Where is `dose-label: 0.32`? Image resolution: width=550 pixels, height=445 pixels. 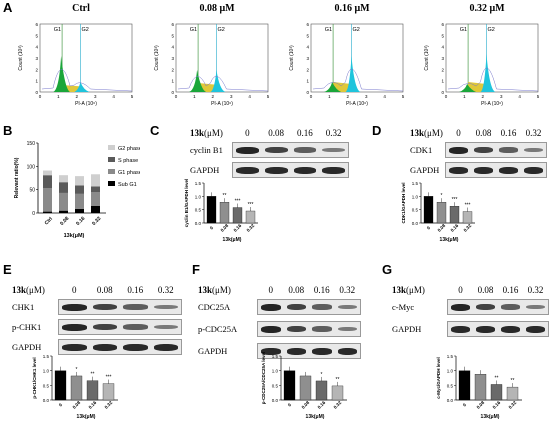
dose-label: 0.32 is located at coordinates (535, 290).